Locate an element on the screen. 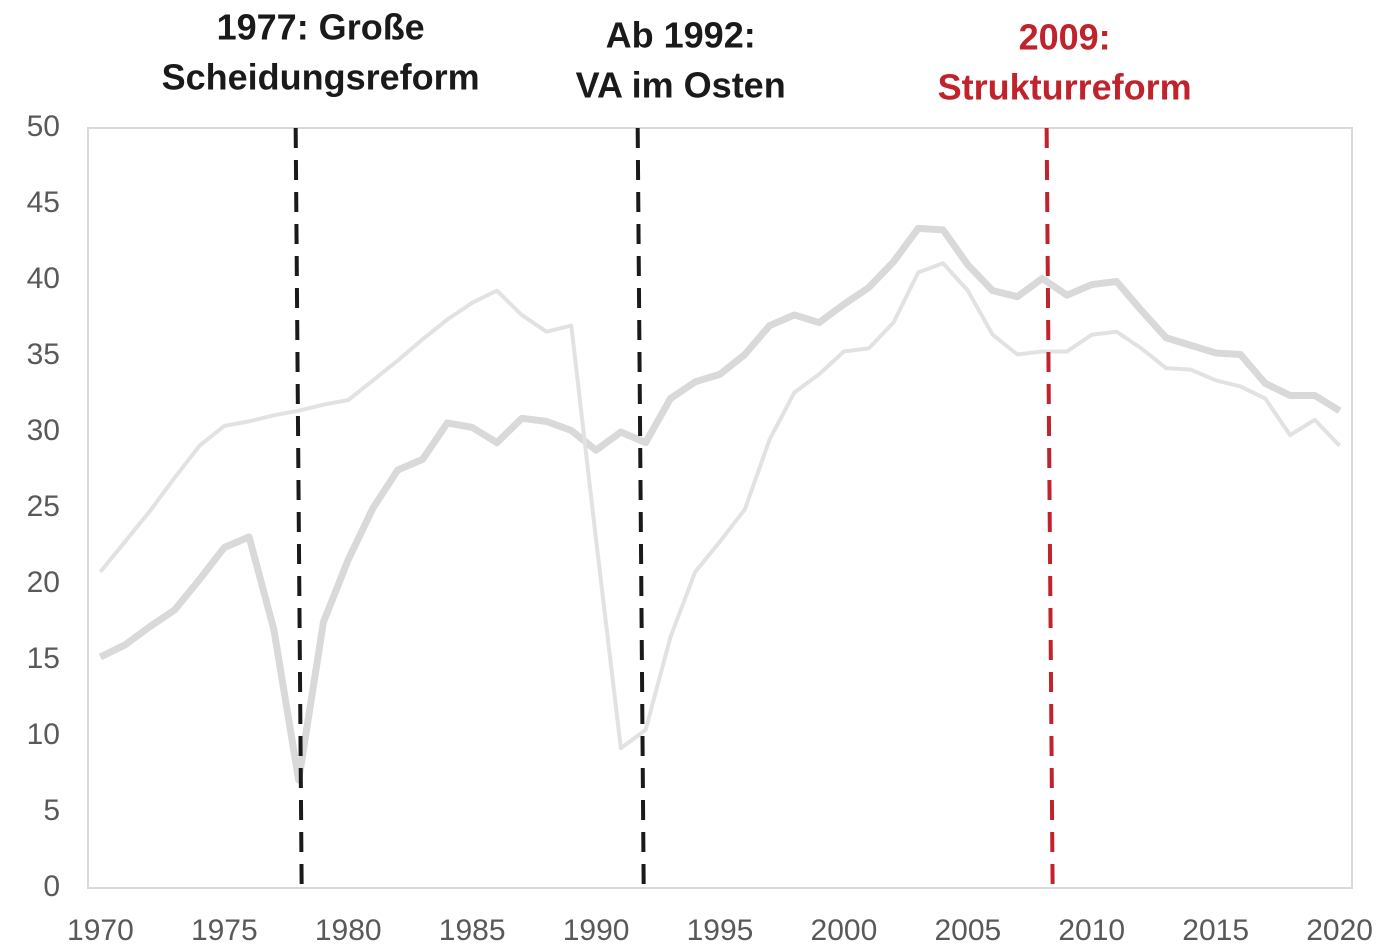 The width and height of the screenshot is (1377, 952). y-tick-label: 50 is located at coordinates (43, 126).